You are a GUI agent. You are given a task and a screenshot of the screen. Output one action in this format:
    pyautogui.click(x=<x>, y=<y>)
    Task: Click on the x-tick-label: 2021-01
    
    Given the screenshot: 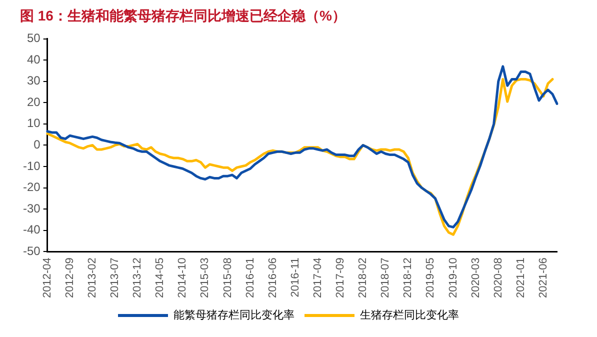 What is the action you would take?
    pyautogui.click(x=520, y=278)
    